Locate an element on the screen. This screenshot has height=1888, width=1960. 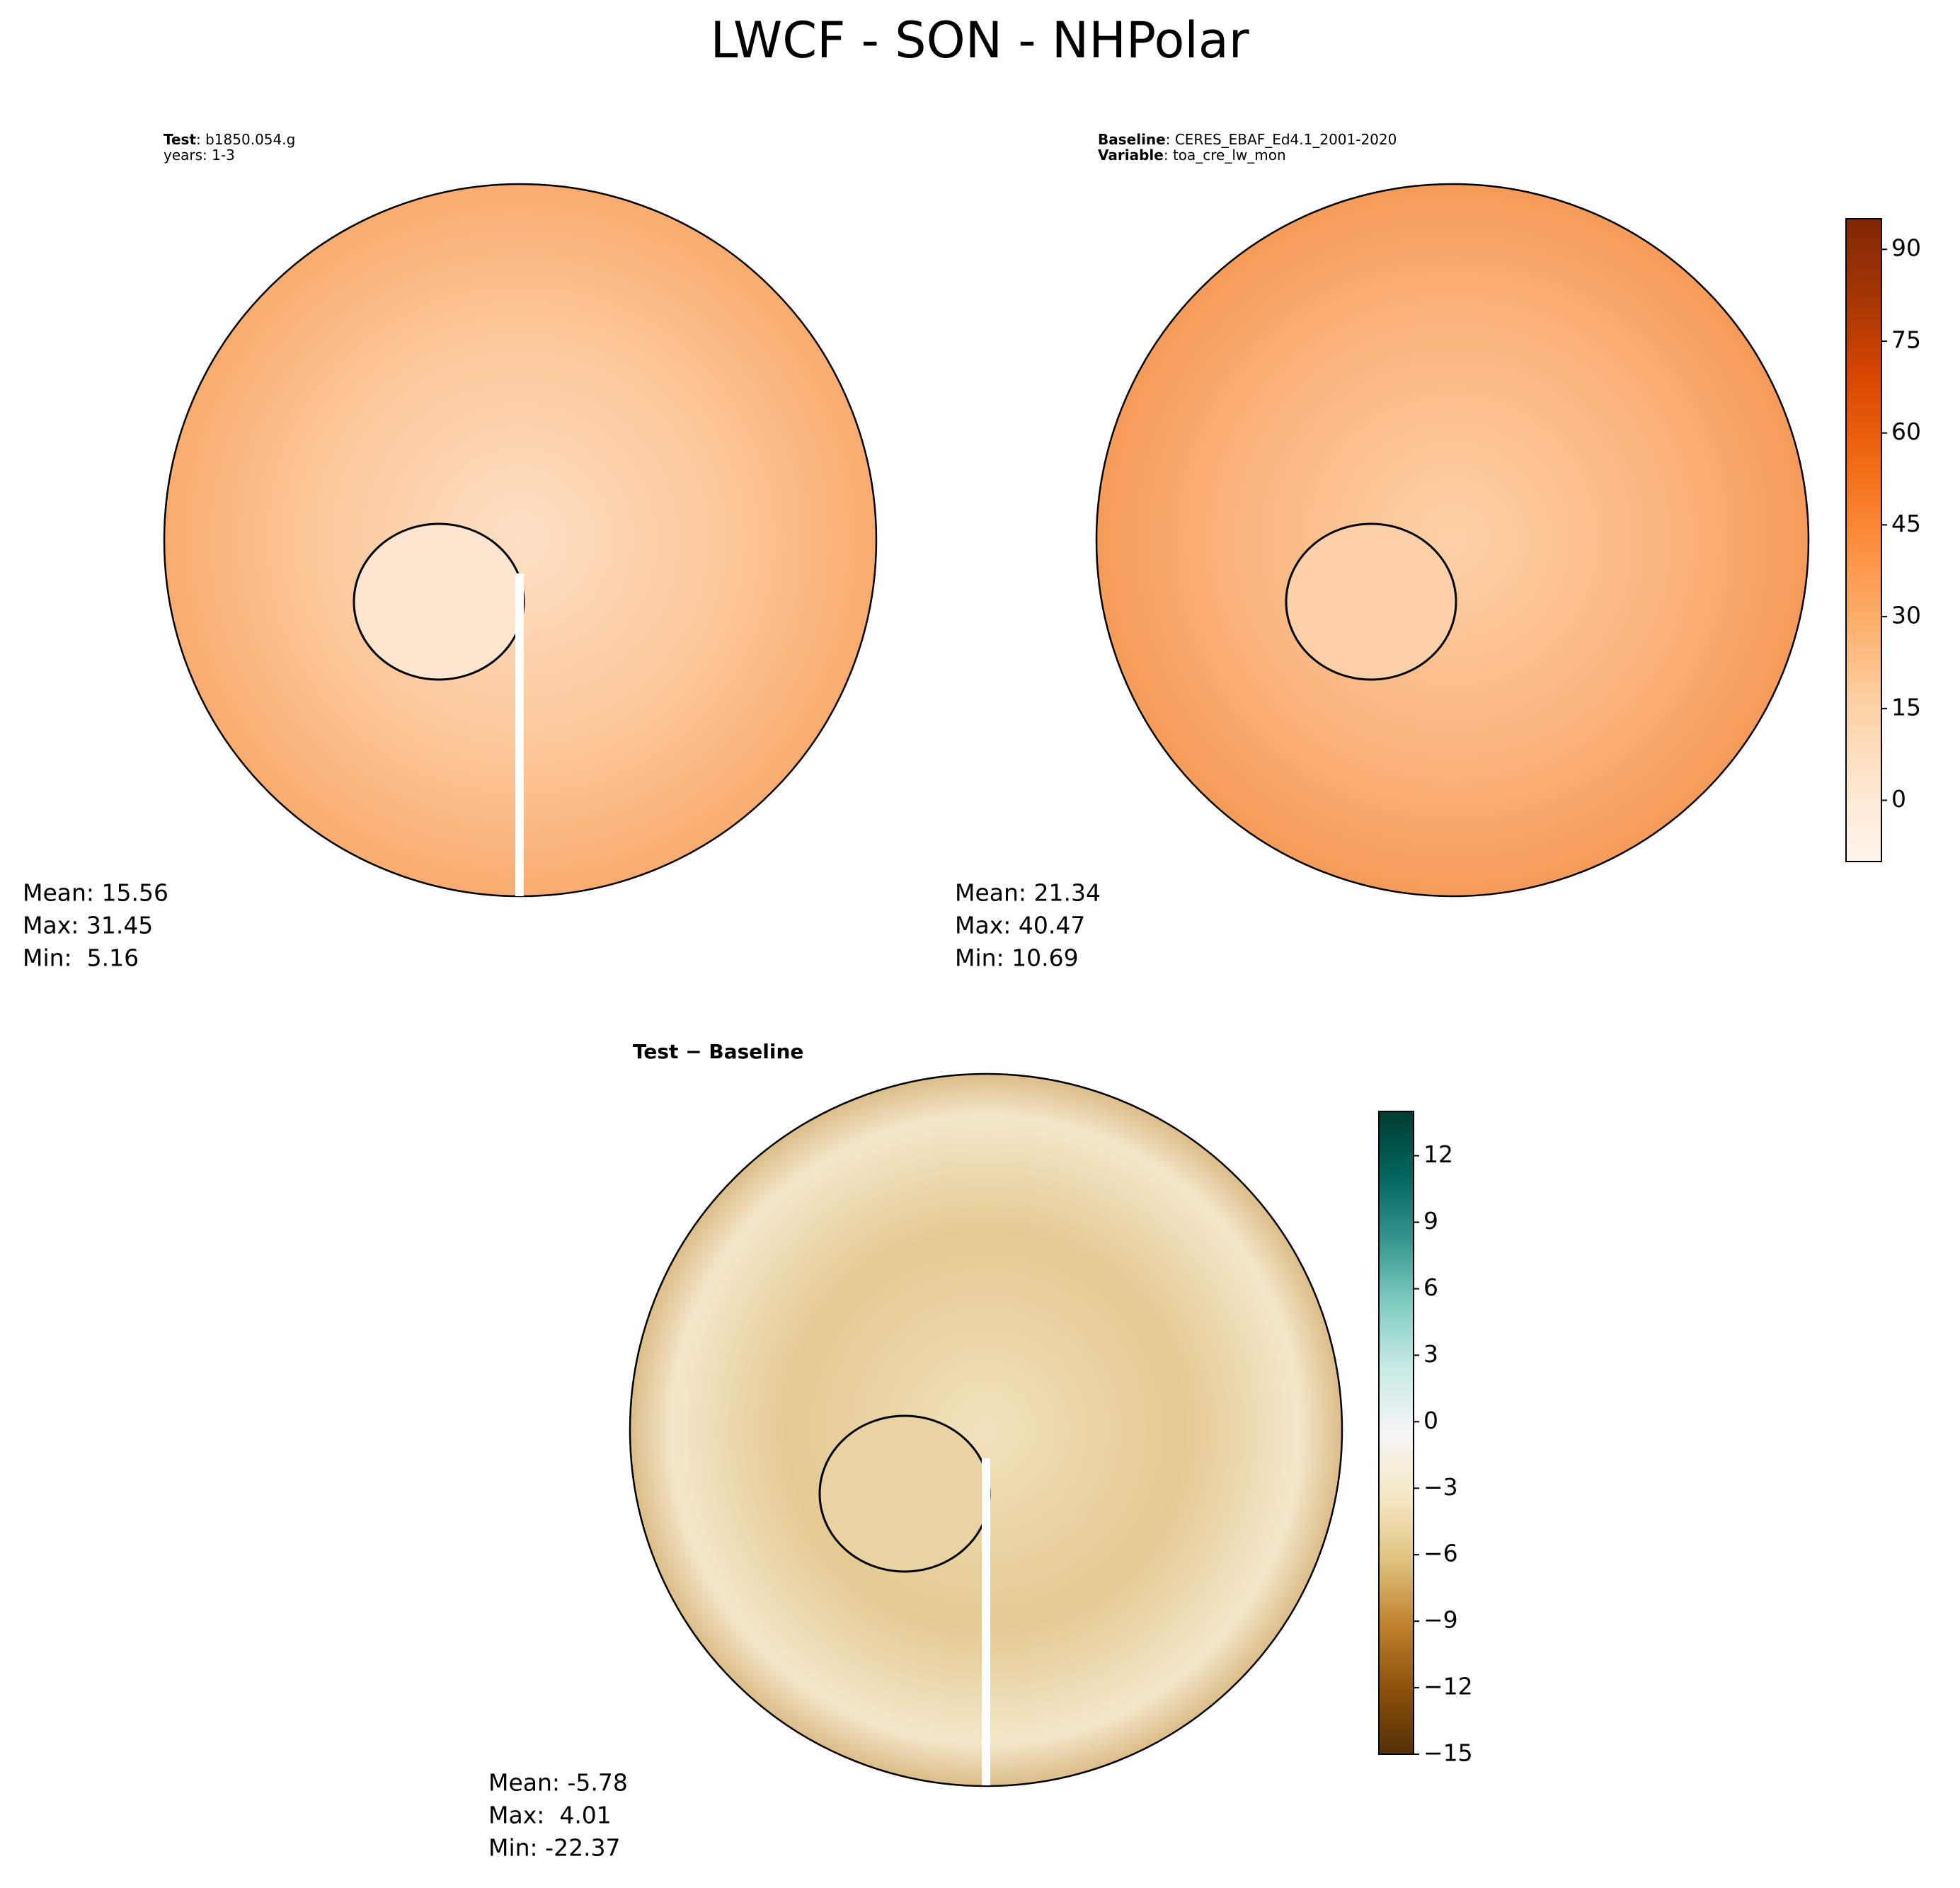
stat-text: Max: 31.45 is located at coordinates (88, 926).